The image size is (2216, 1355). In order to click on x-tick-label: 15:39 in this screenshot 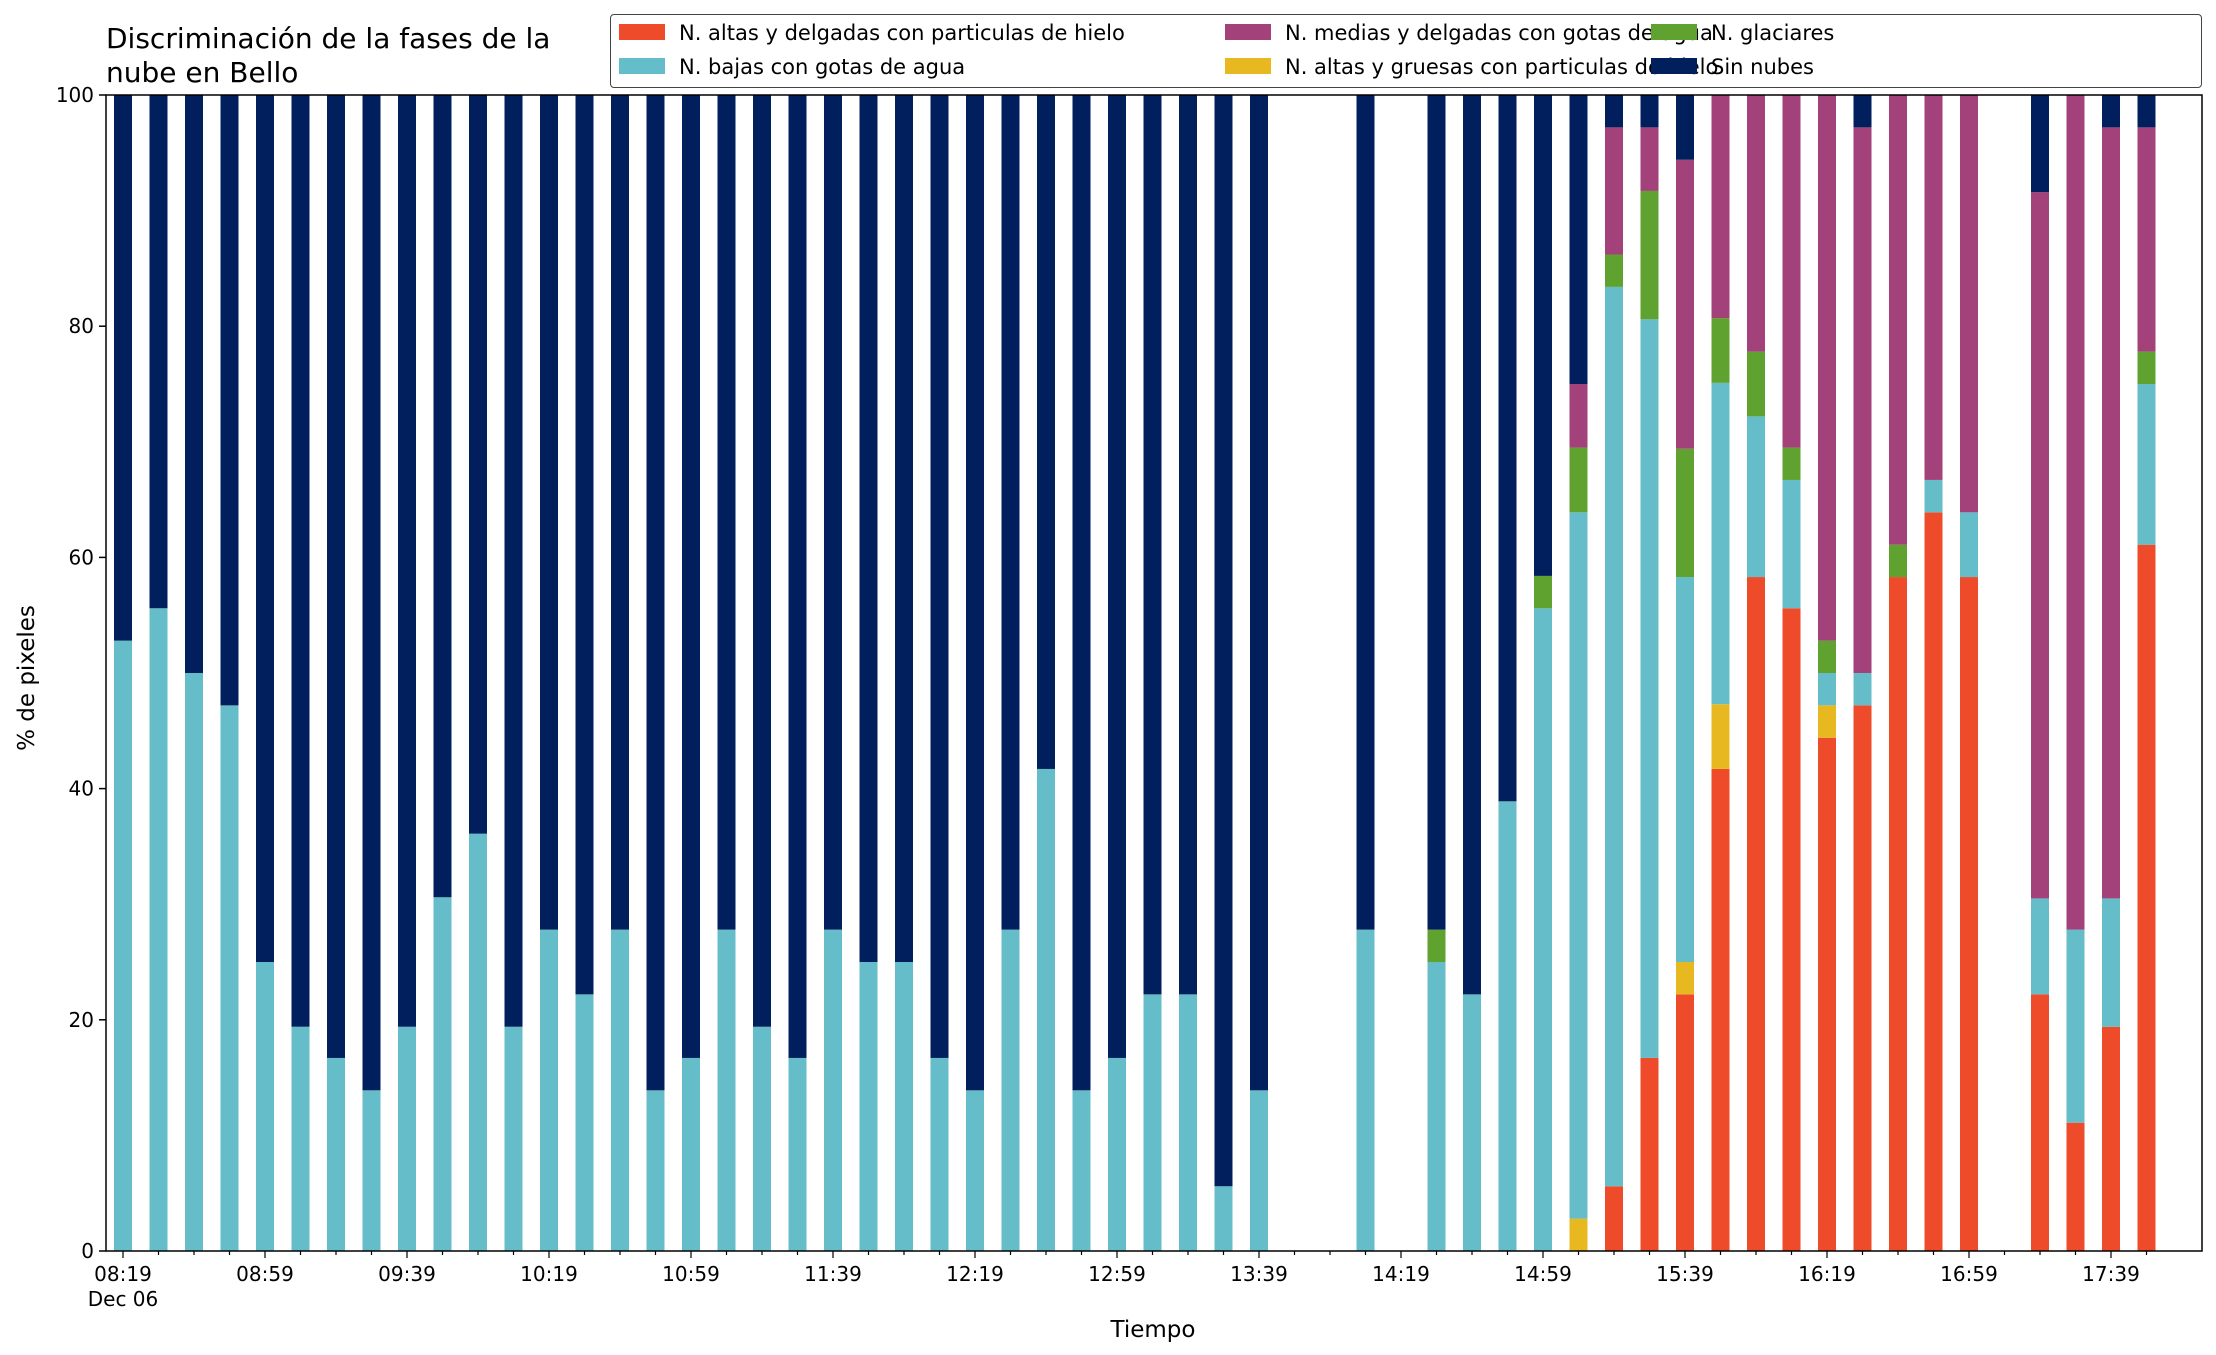, I will do `click(1685, 1274)`.